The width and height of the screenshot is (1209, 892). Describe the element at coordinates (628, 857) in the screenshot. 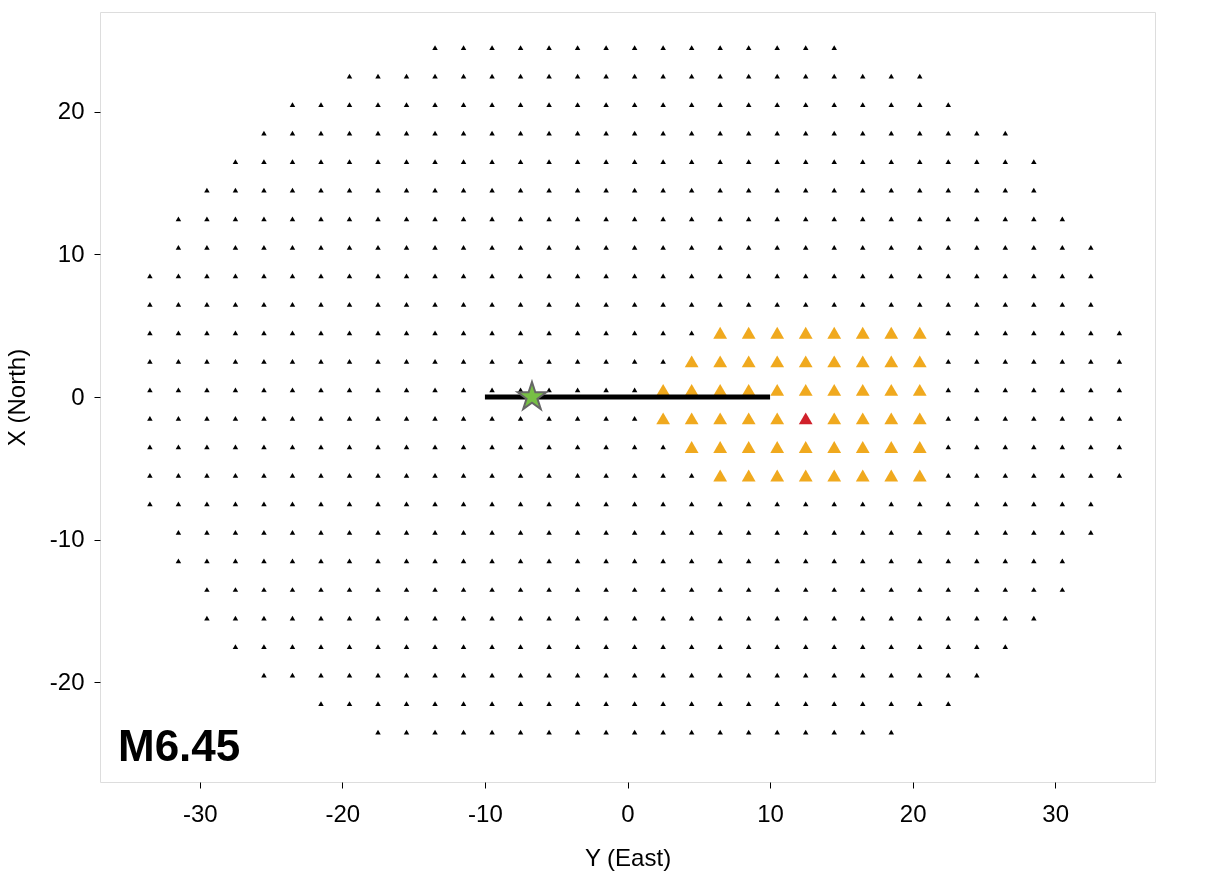

I see `x-axis-title: Y (East)` at that location.